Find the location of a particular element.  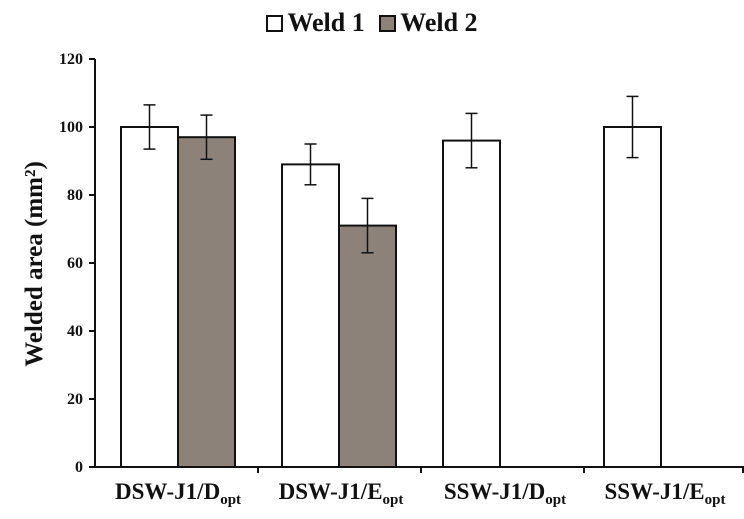

legend-label-weld-1: Weld 1 is located at coordinates (326, 23).